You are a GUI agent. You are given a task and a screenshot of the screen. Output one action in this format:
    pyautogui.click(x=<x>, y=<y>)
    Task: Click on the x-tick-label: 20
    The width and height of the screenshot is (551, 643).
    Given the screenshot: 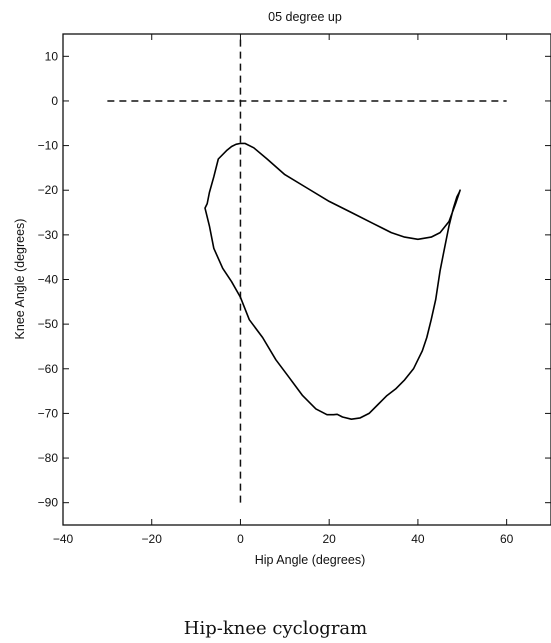 What is the action you would take?
    pyautogui.click(x=330, y=539)
    